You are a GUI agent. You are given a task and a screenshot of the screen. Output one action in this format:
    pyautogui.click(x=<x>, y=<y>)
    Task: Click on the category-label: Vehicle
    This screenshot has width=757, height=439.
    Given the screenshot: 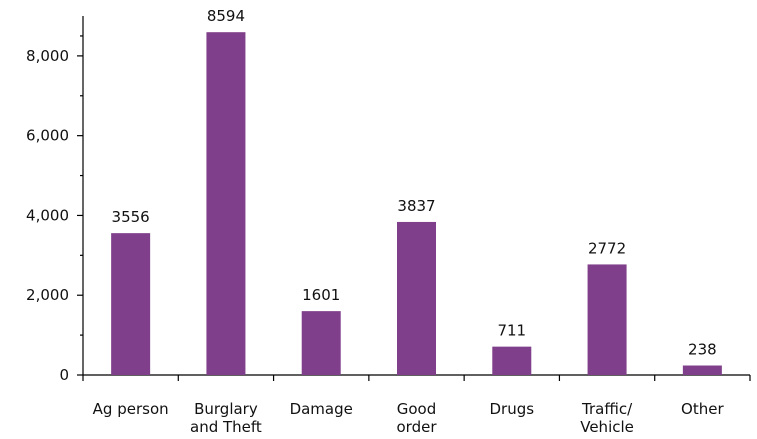 What is the action you would take?
    pyautogui.click(x=607, y=427)
    